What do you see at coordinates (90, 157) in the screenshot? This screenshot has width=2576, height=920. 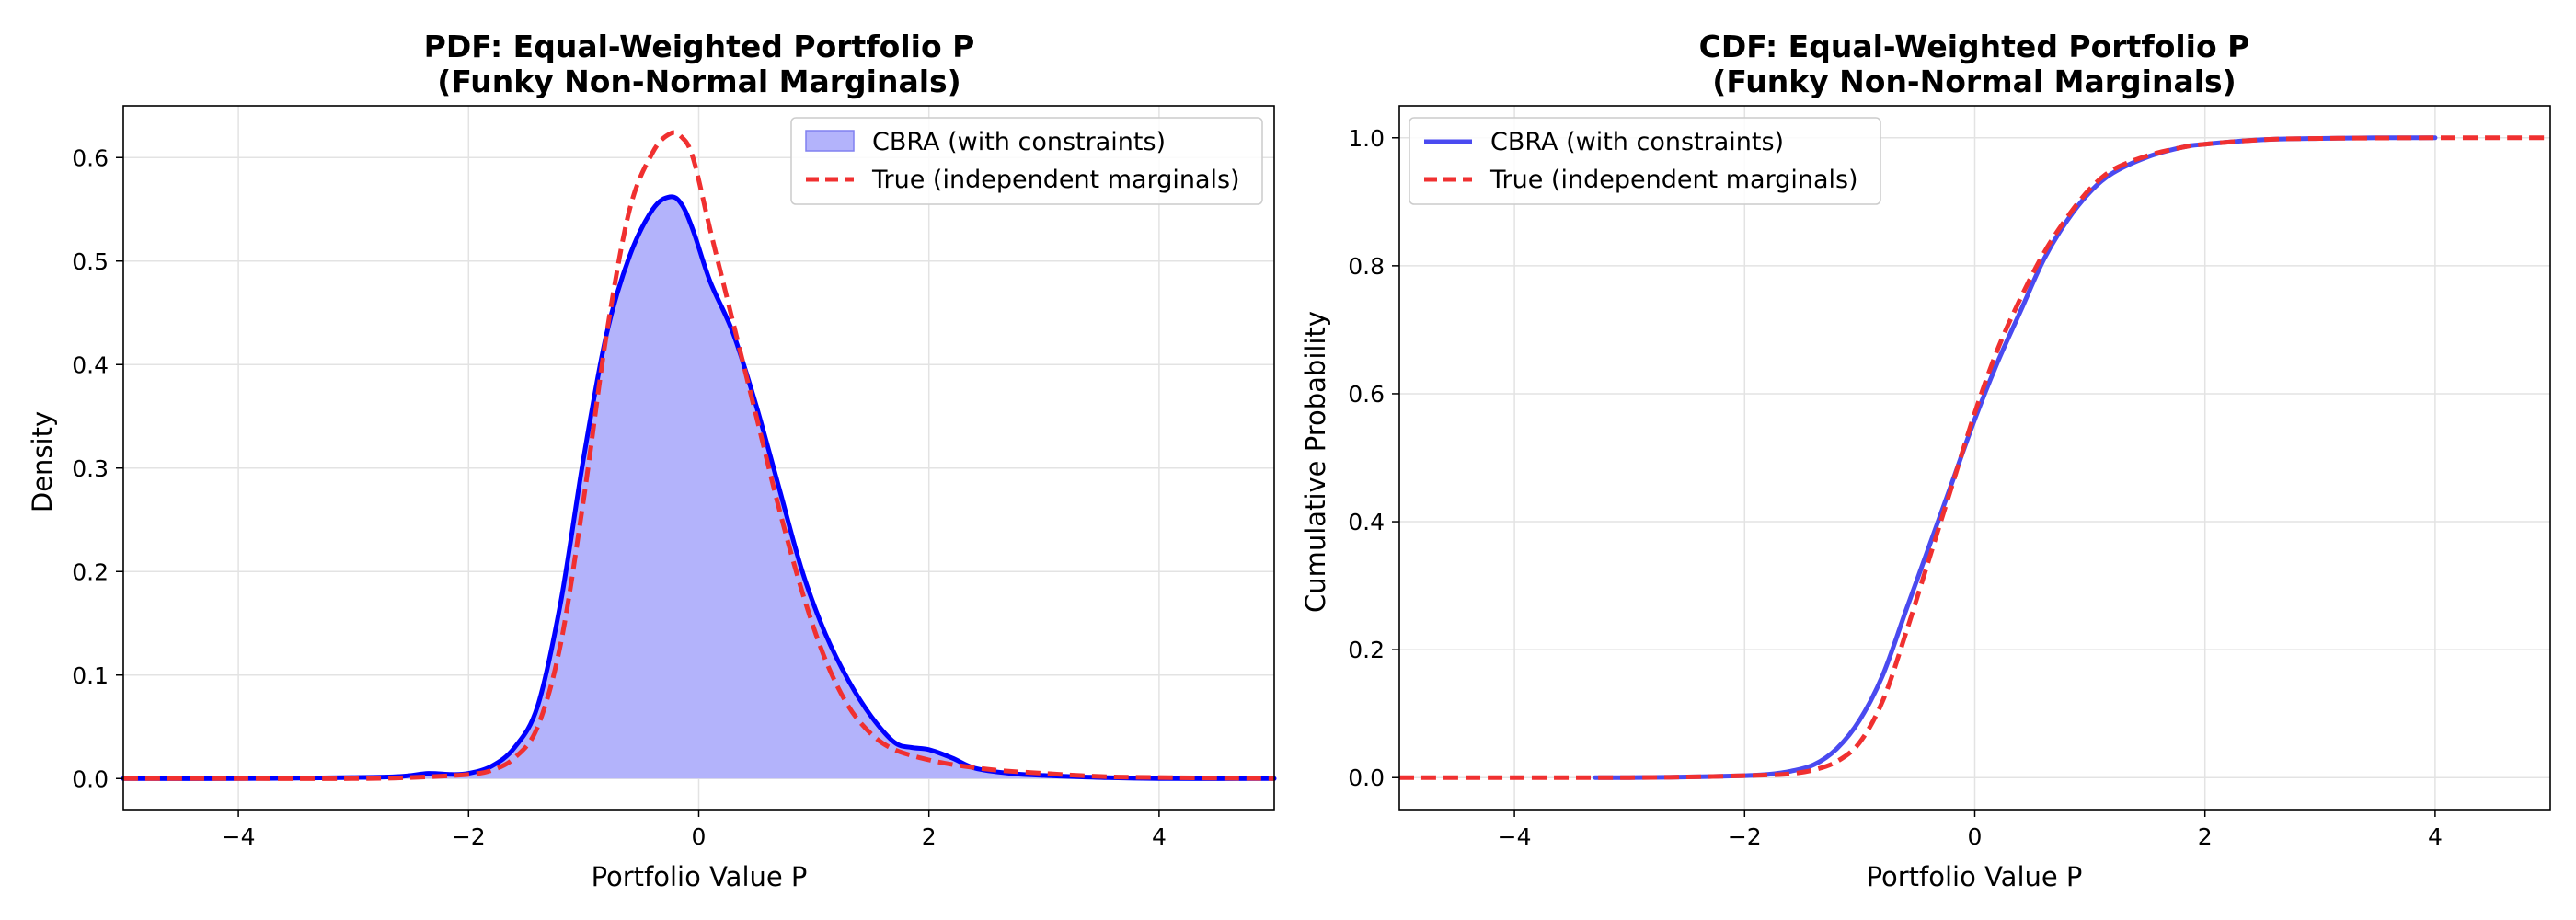 I see `pdf-y-tick-label: 0.6` at bounding box center [90, 157].